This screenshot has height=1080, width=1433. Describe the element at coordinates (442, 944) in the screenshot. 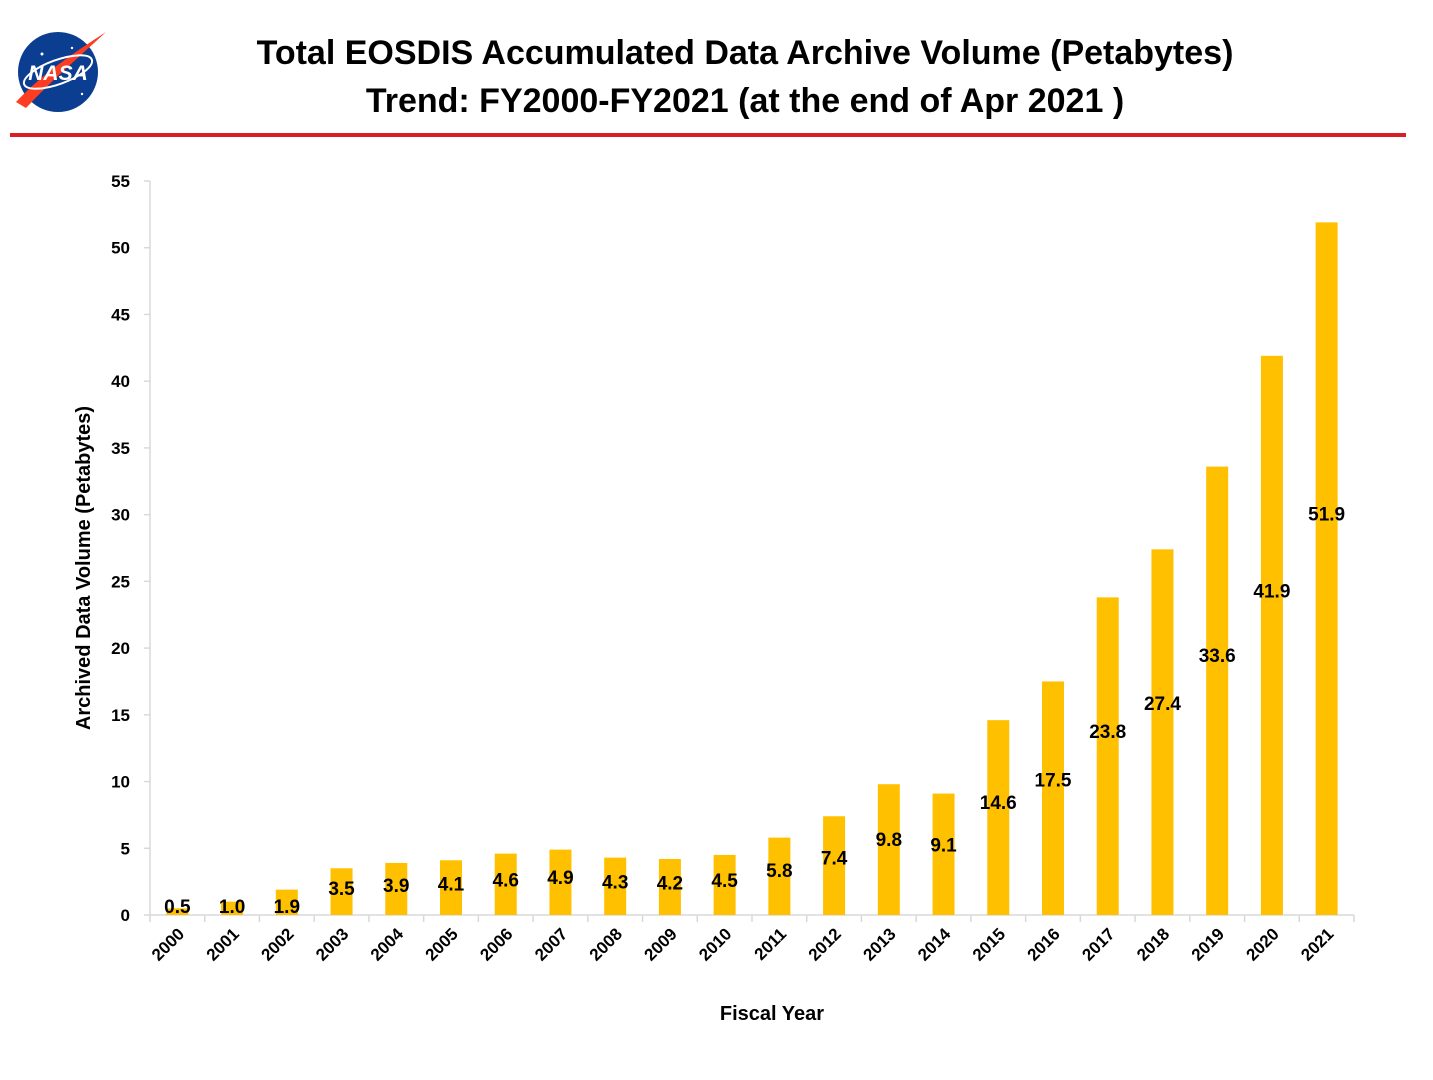

I see `x-tick-label-2005: 2005` at that location.